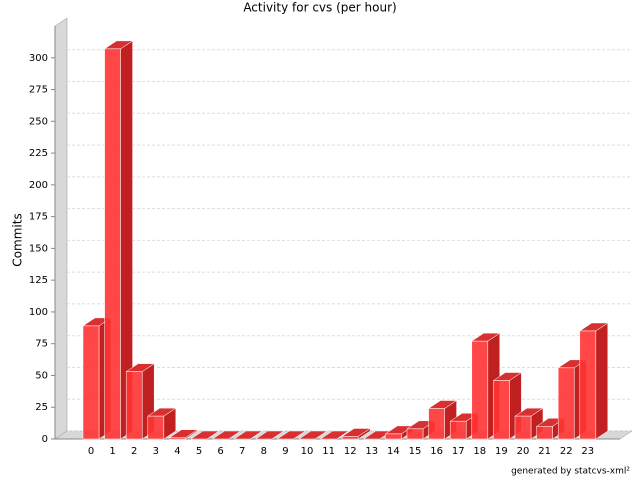  Describe the element at coordinates (415, 451) in the screenshot. I see `x-tick-label: 15` at that location.